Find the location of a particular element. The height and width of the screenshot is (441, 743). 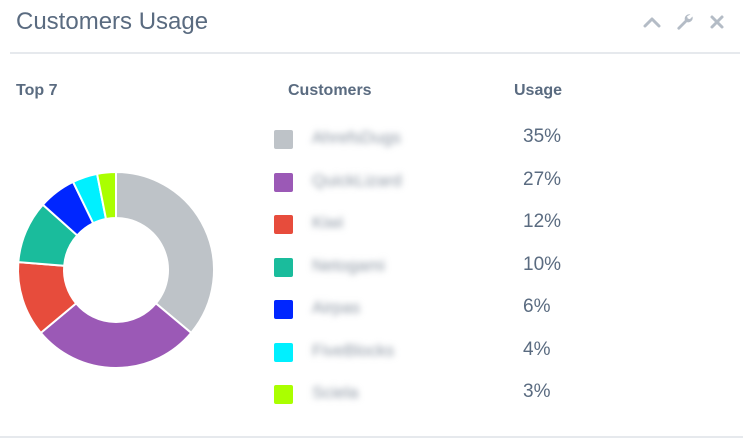

usage-value: 4% is located at coordinates (537, 349).